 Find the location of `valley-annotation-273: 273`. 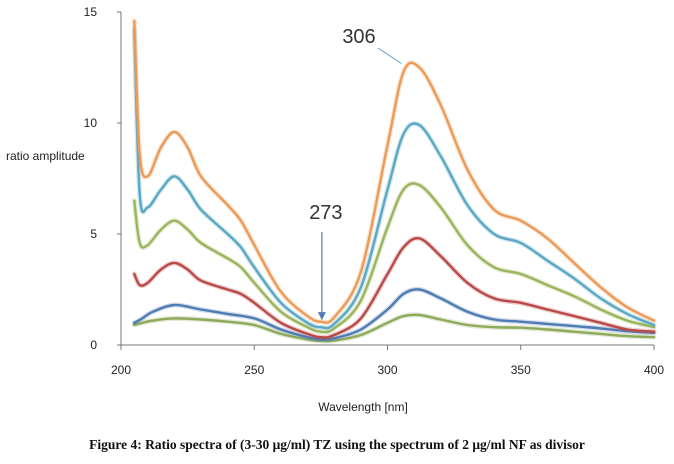

valley-annotation-273: 273 is located at coordinates (325, 213).